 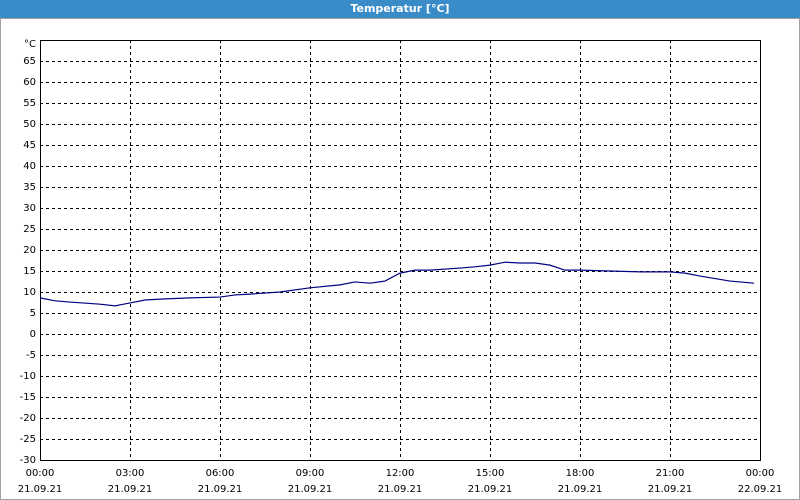 I want to click on y-tick-label: 10, so click(x=29, y=292).